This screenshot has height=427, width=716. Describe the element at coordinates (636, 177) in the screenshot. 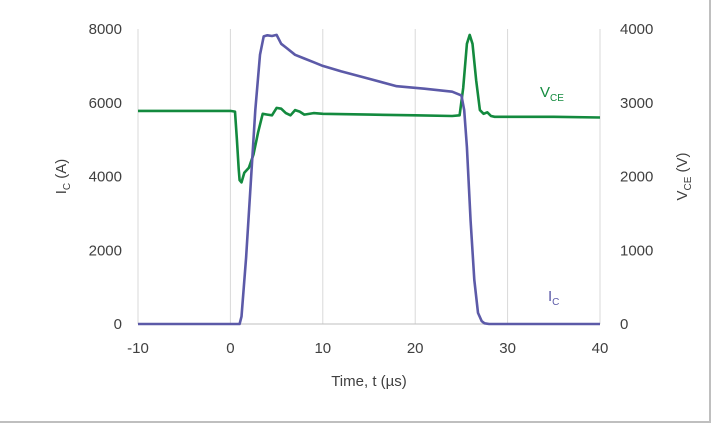

I see `y-right-tick-label: 2000` at that location.